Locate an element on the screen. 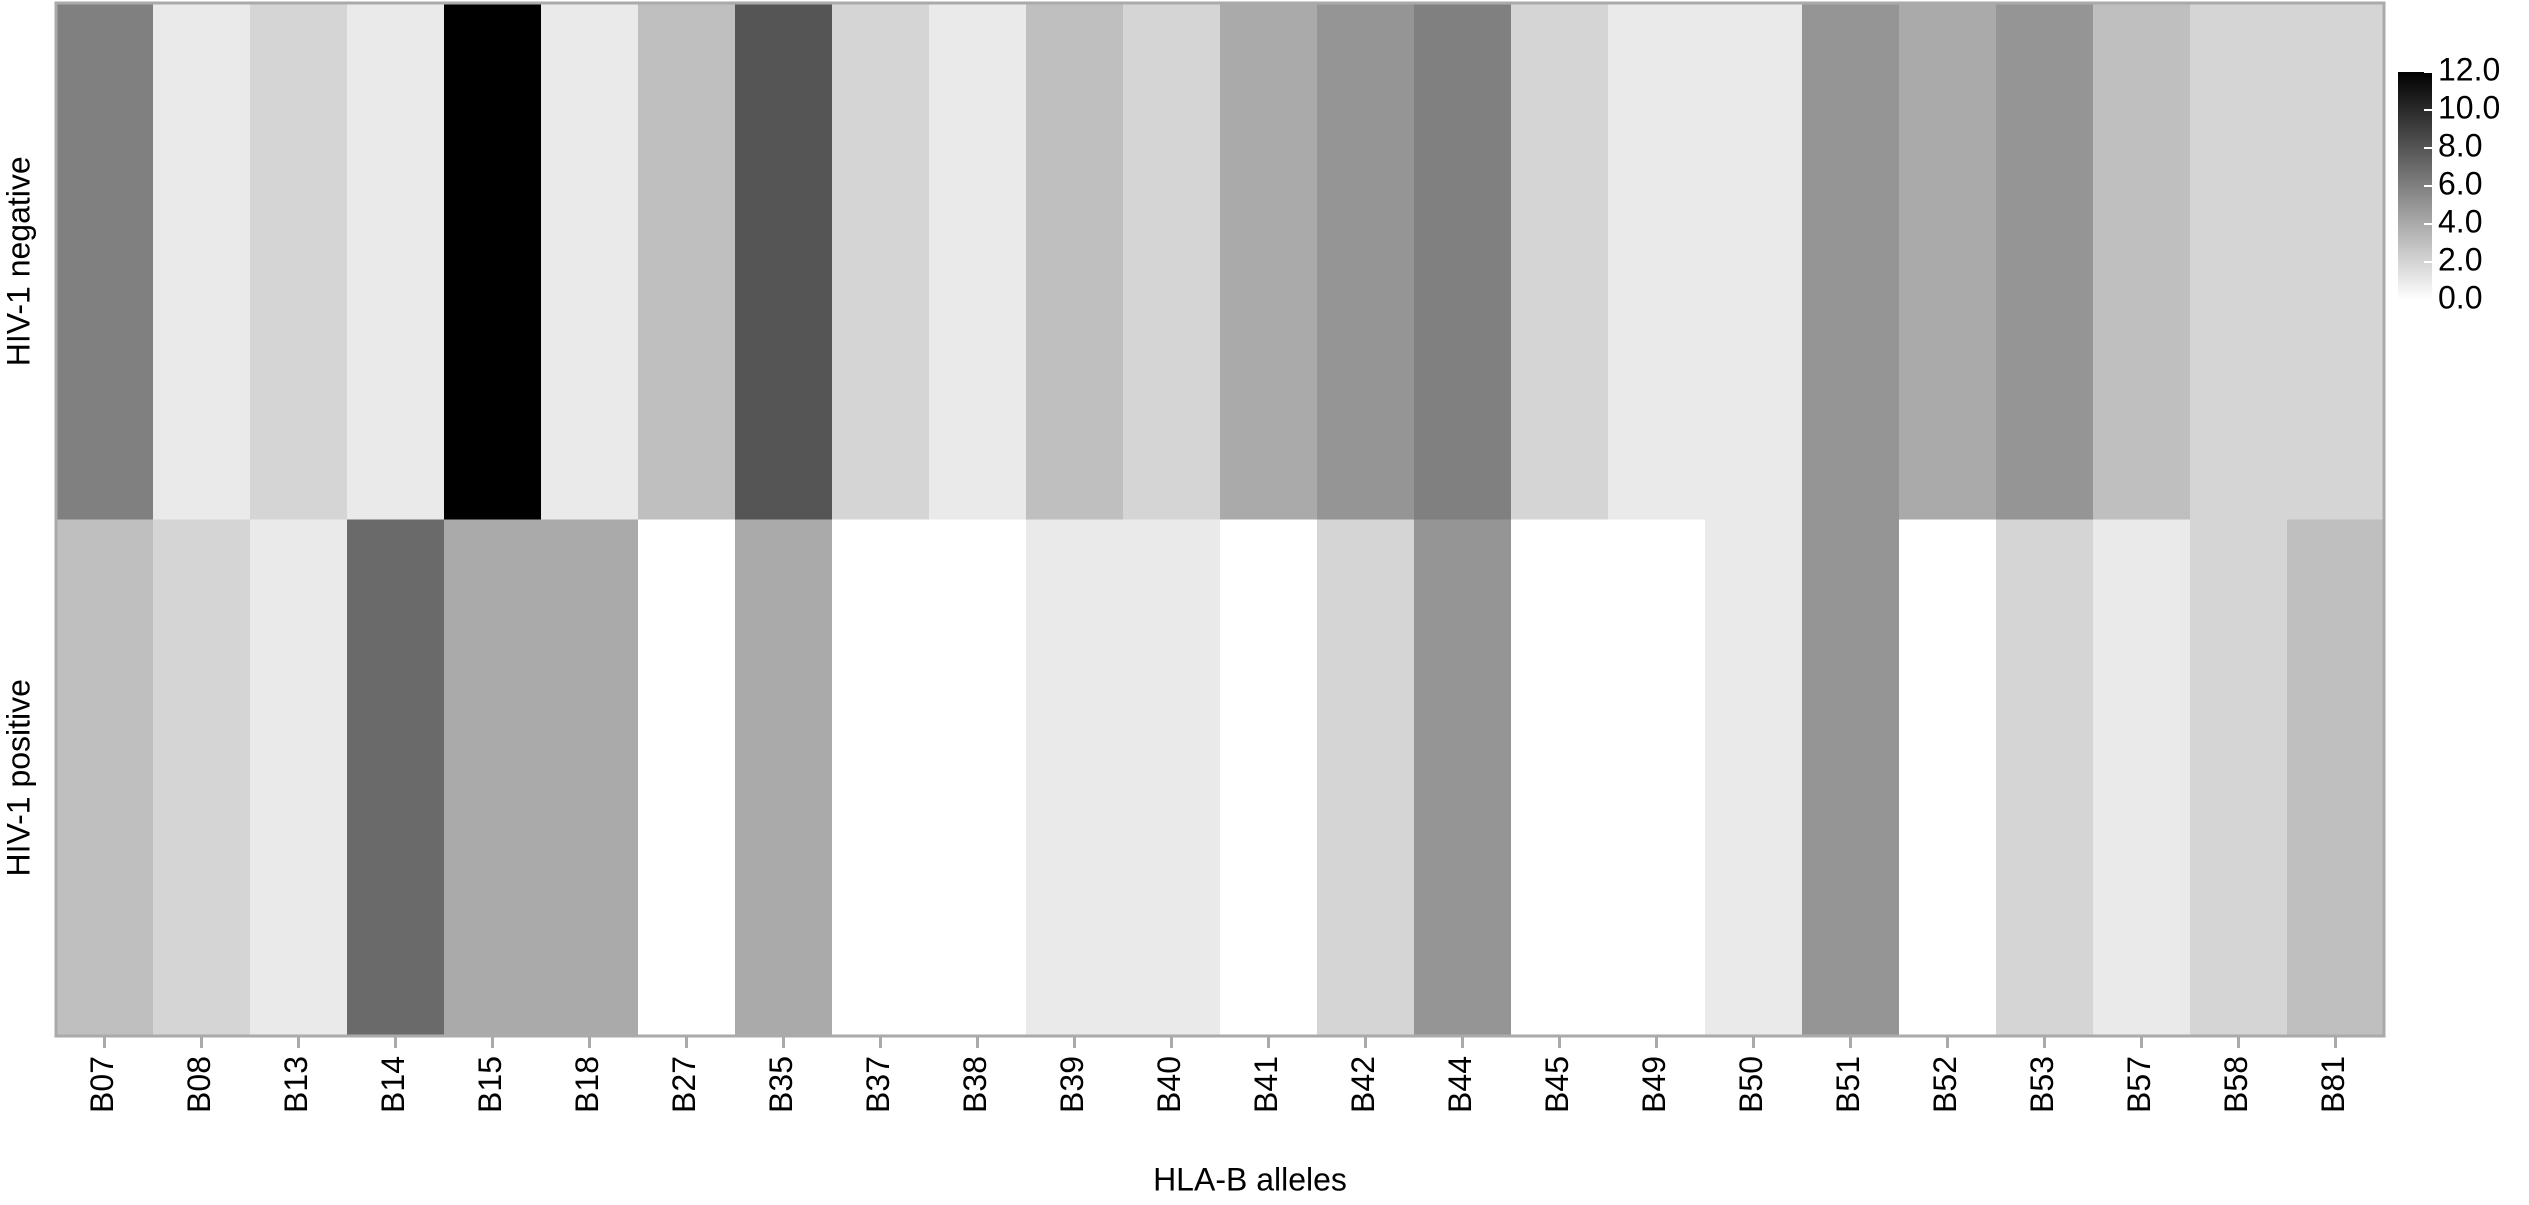 Image resolution: width=2529 pixels, height=1205 pixels. x-tick-label: B40 is located at coordinates (1169, 1084).